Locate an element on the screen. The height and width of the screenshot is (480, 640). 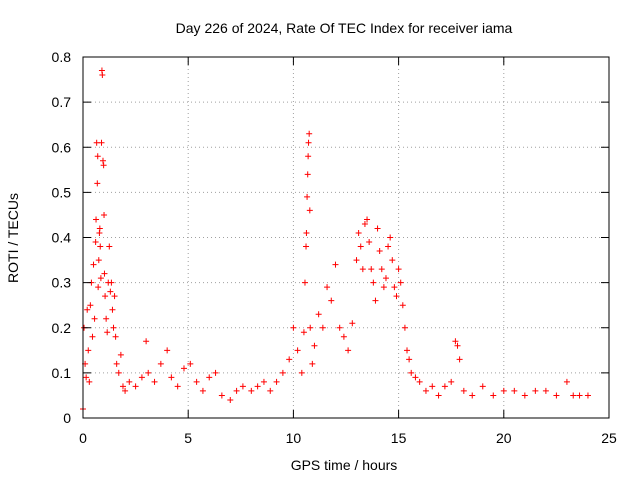
y-tick-label: 0.5 is located at coordinates (62, 192).